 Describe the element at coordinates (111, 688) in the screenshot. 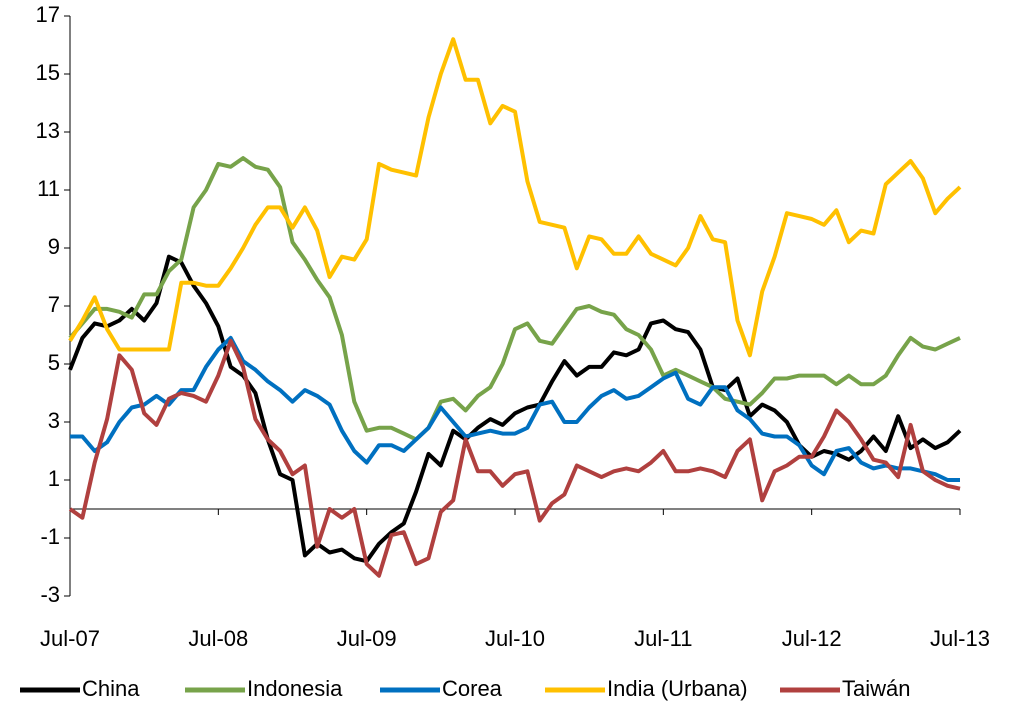

I see `legend-label: China` at that location.